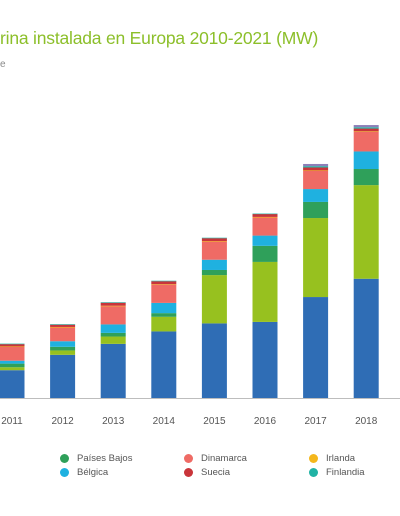  I want to click on x-tick-label: 2017, so click(315, 421).